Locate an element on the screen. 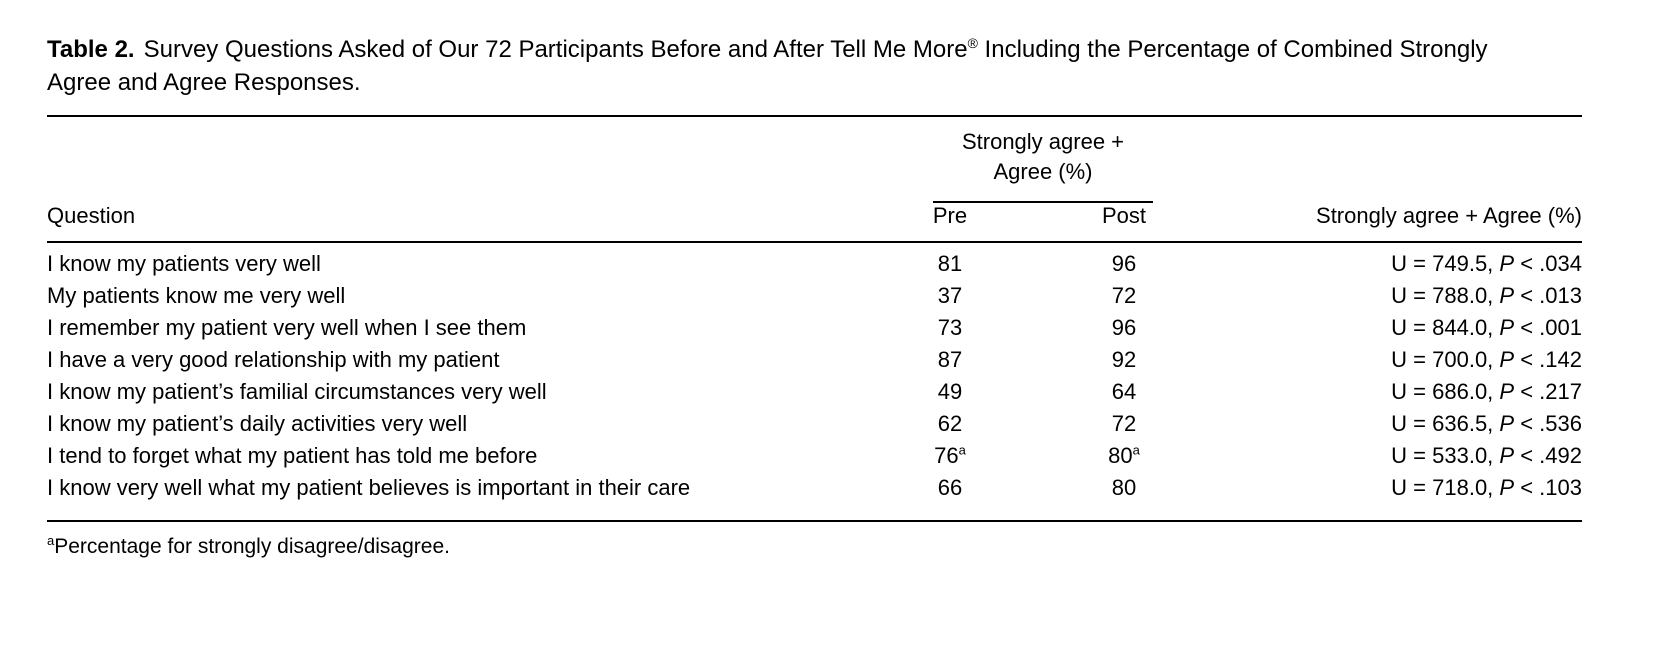  span-header-line2: Agree (%) is located at coordinates (1043, 171).